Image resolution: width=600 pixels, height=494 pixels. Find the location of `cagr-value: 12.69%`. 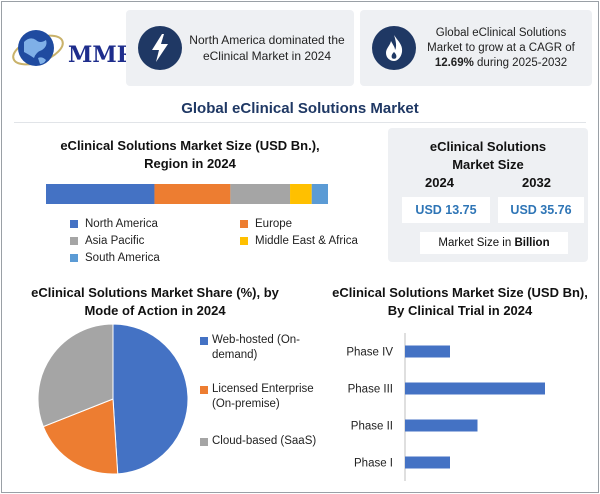

cagr-value: 12.69% is located at coordinates (454, 62).